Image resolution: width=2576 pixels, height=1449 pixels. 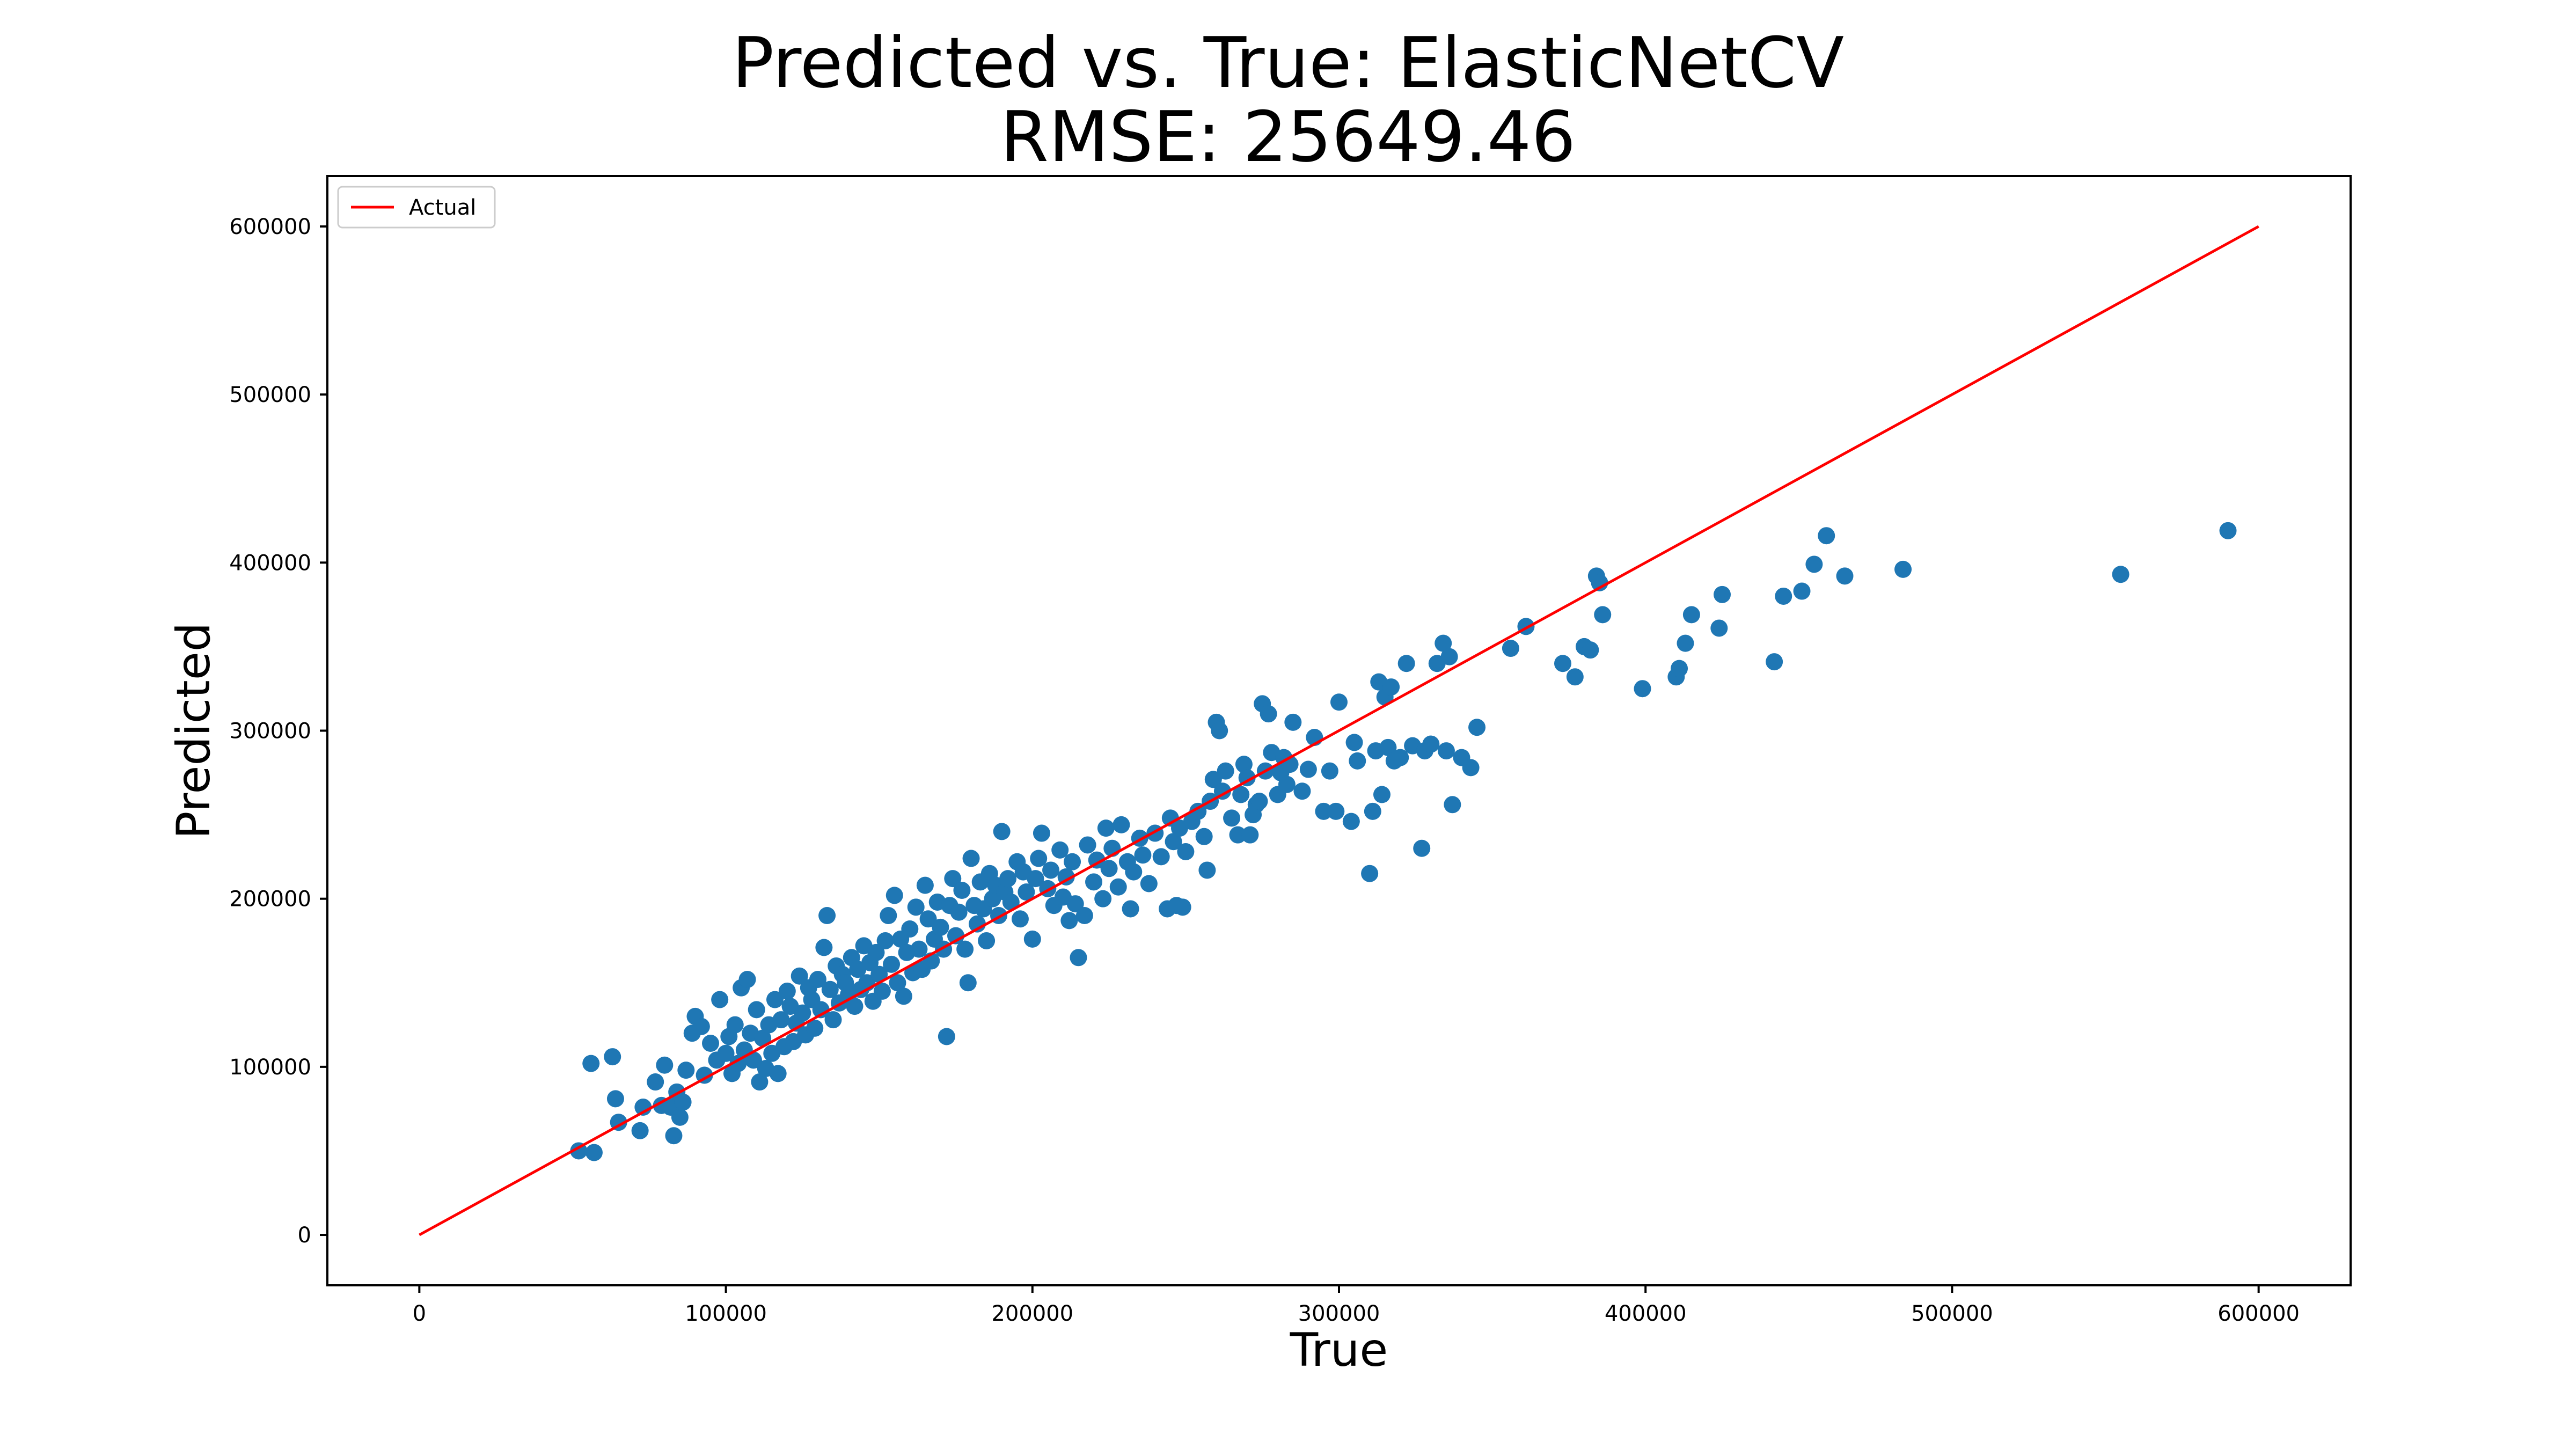 What do you see at coordinates (1032, 1313) in the screenshot?
I see `x-tick-label: 200000` at bounding box center [1032, 1313].